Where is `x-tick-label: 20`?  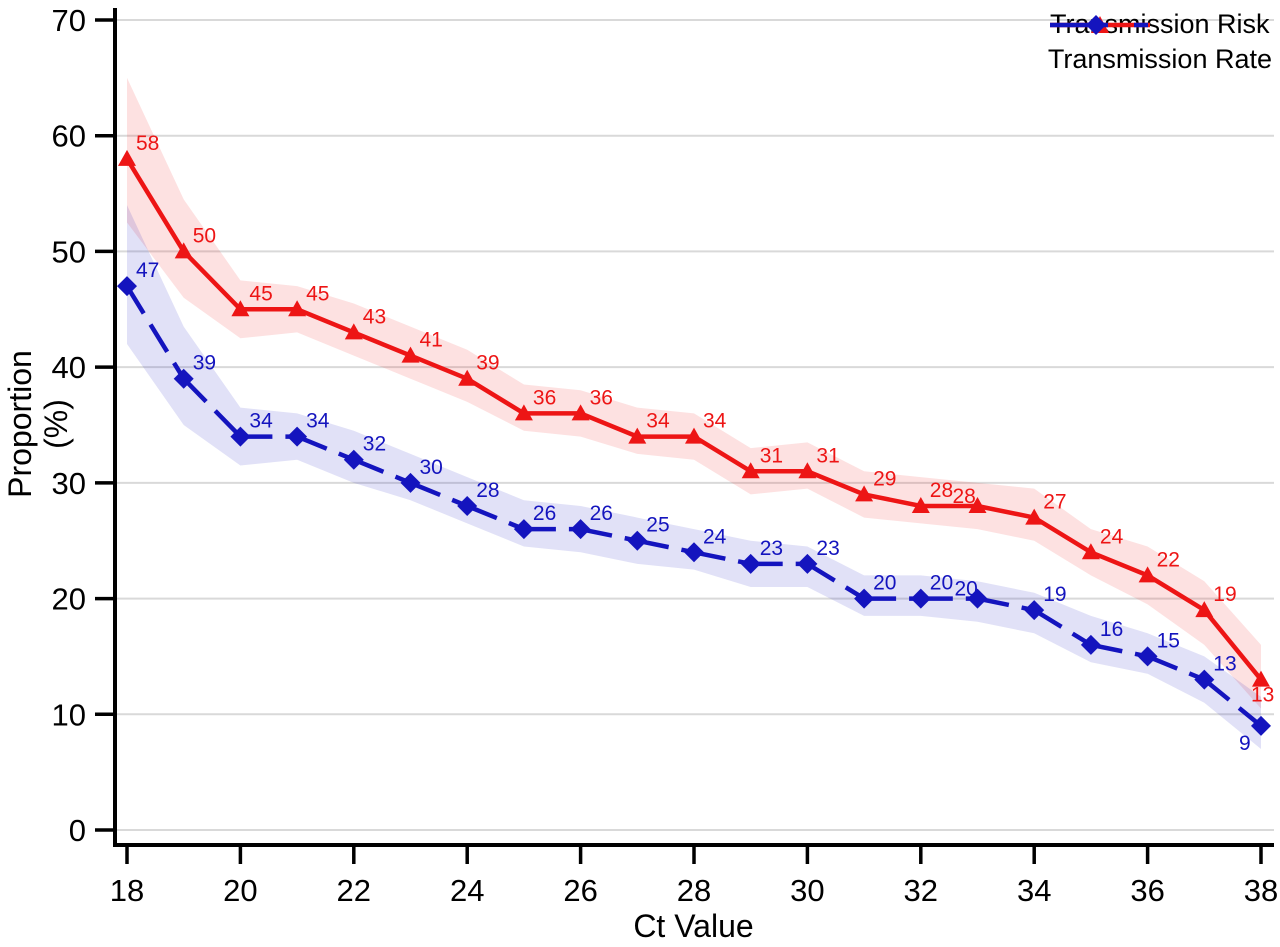
x-tick-label: 20 is located at coordinates (240, 890).